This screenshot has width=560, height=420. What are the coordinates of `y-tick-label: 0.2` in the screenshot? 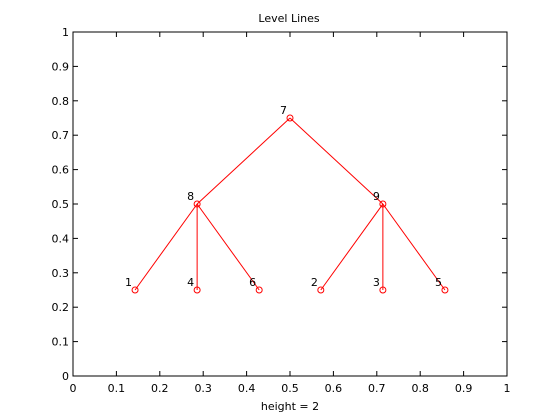 It's located at (61, 307).